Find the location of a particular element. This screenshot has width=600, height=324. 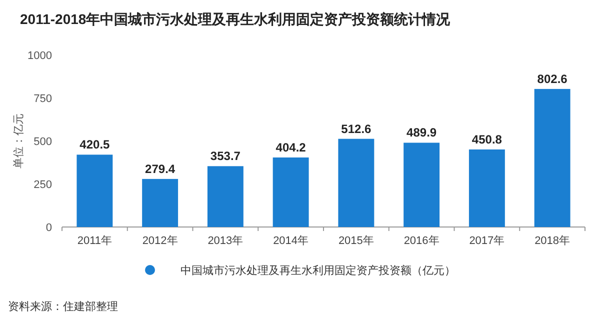

data-label: 450.8 is located at coordinates (487, 139).